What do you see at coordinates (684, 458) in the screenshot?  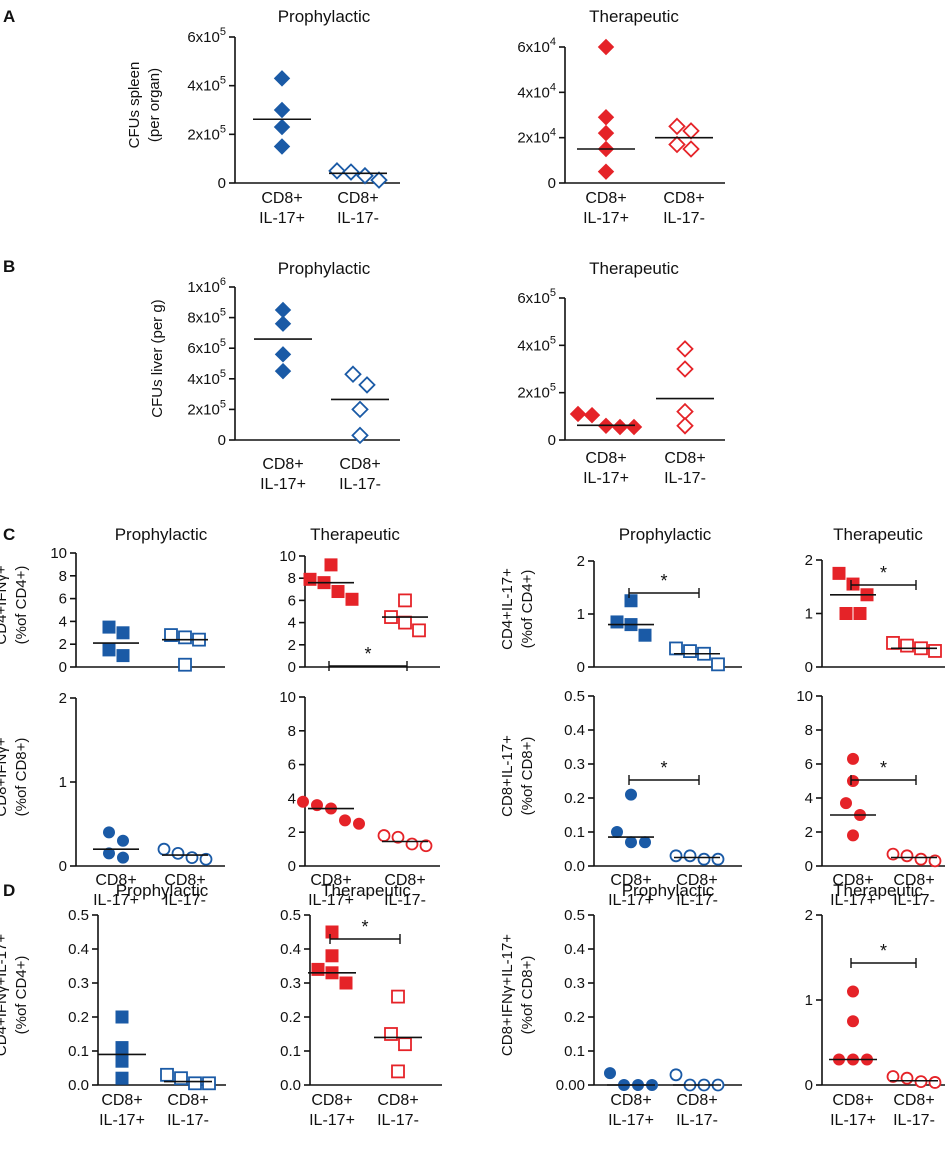 I see `b2-x-tick-label: CD8+` at bounding box center [684, 458].